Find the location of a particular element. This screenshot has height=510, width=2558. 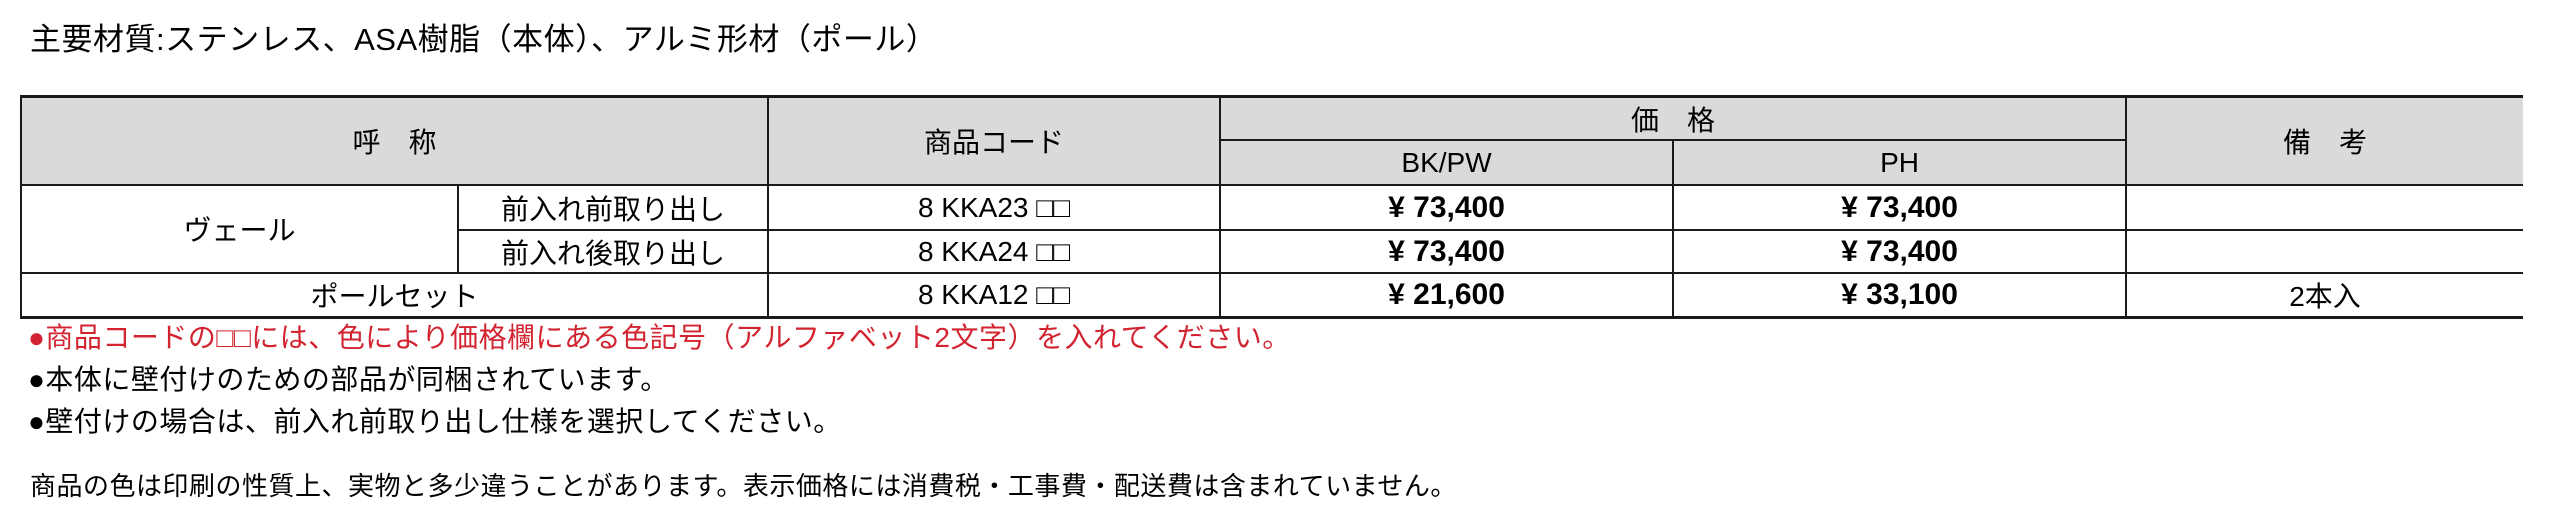

price-bk-pw: ¥ 21,600 is located at coordinates (1447, 295).